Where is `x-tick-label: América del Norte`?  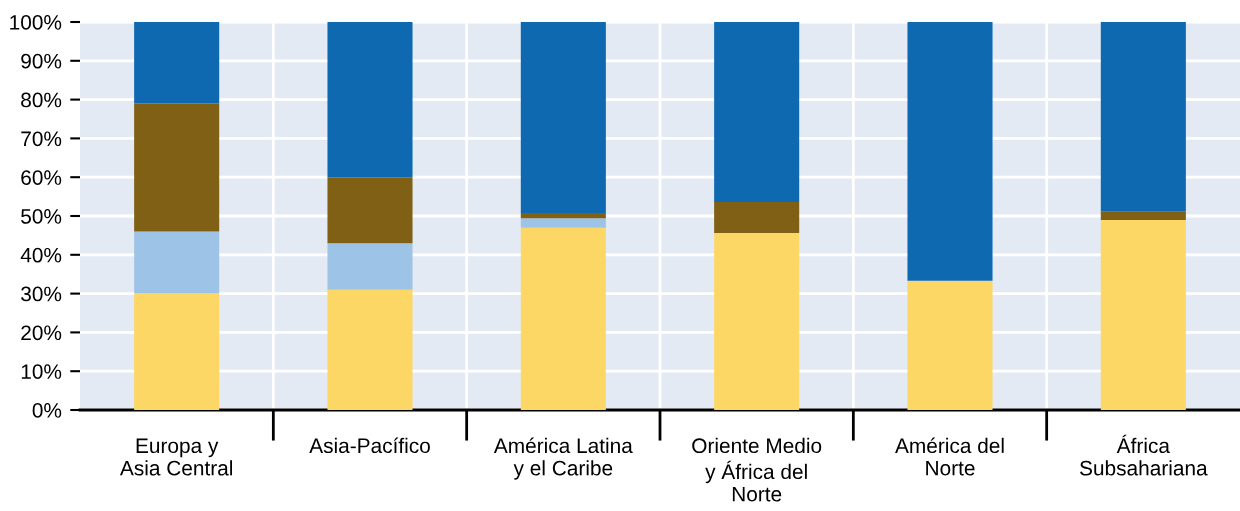
x-tick-label: América del Norte is located at coordinates (949, 456).